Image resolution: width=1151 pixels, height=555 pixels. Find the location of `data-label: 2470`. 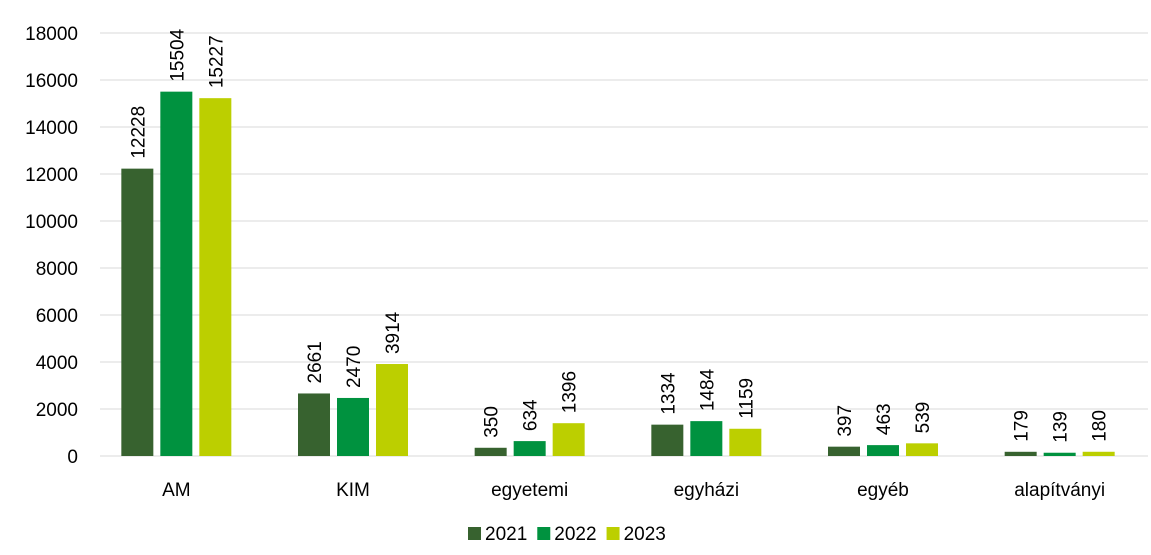

data-label: 2470 is located at coordinates (354, 367).